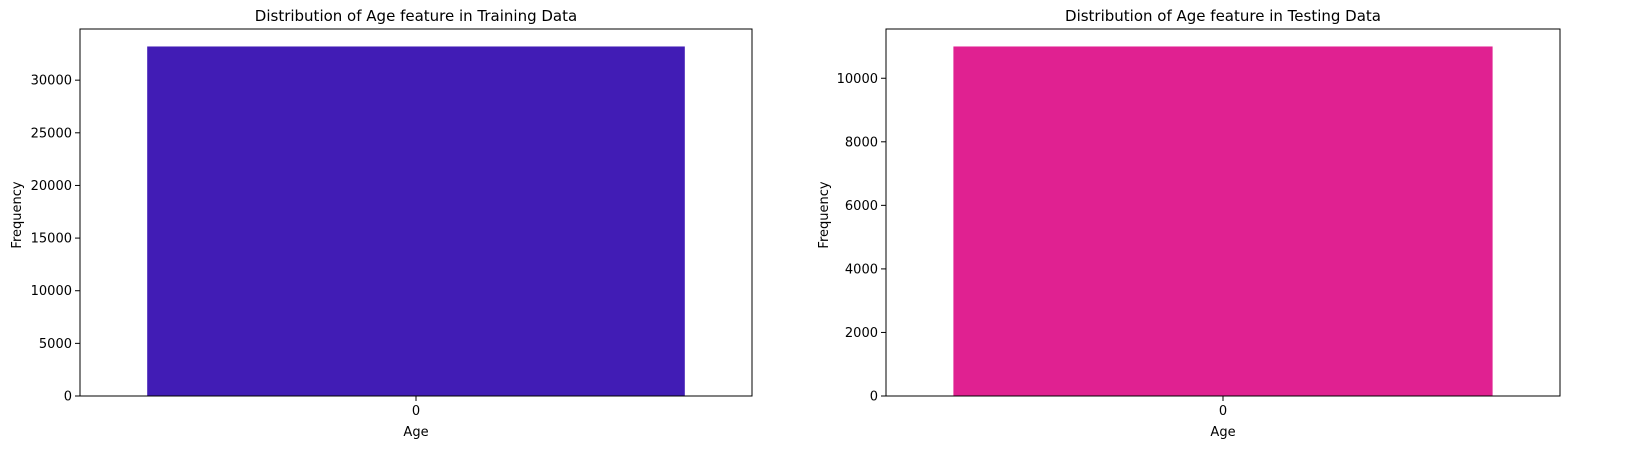  What do you see at coordinates (51, 186) in the screenshot?
I see `y-tick-label: 20000` at bounding box center [51, 186].